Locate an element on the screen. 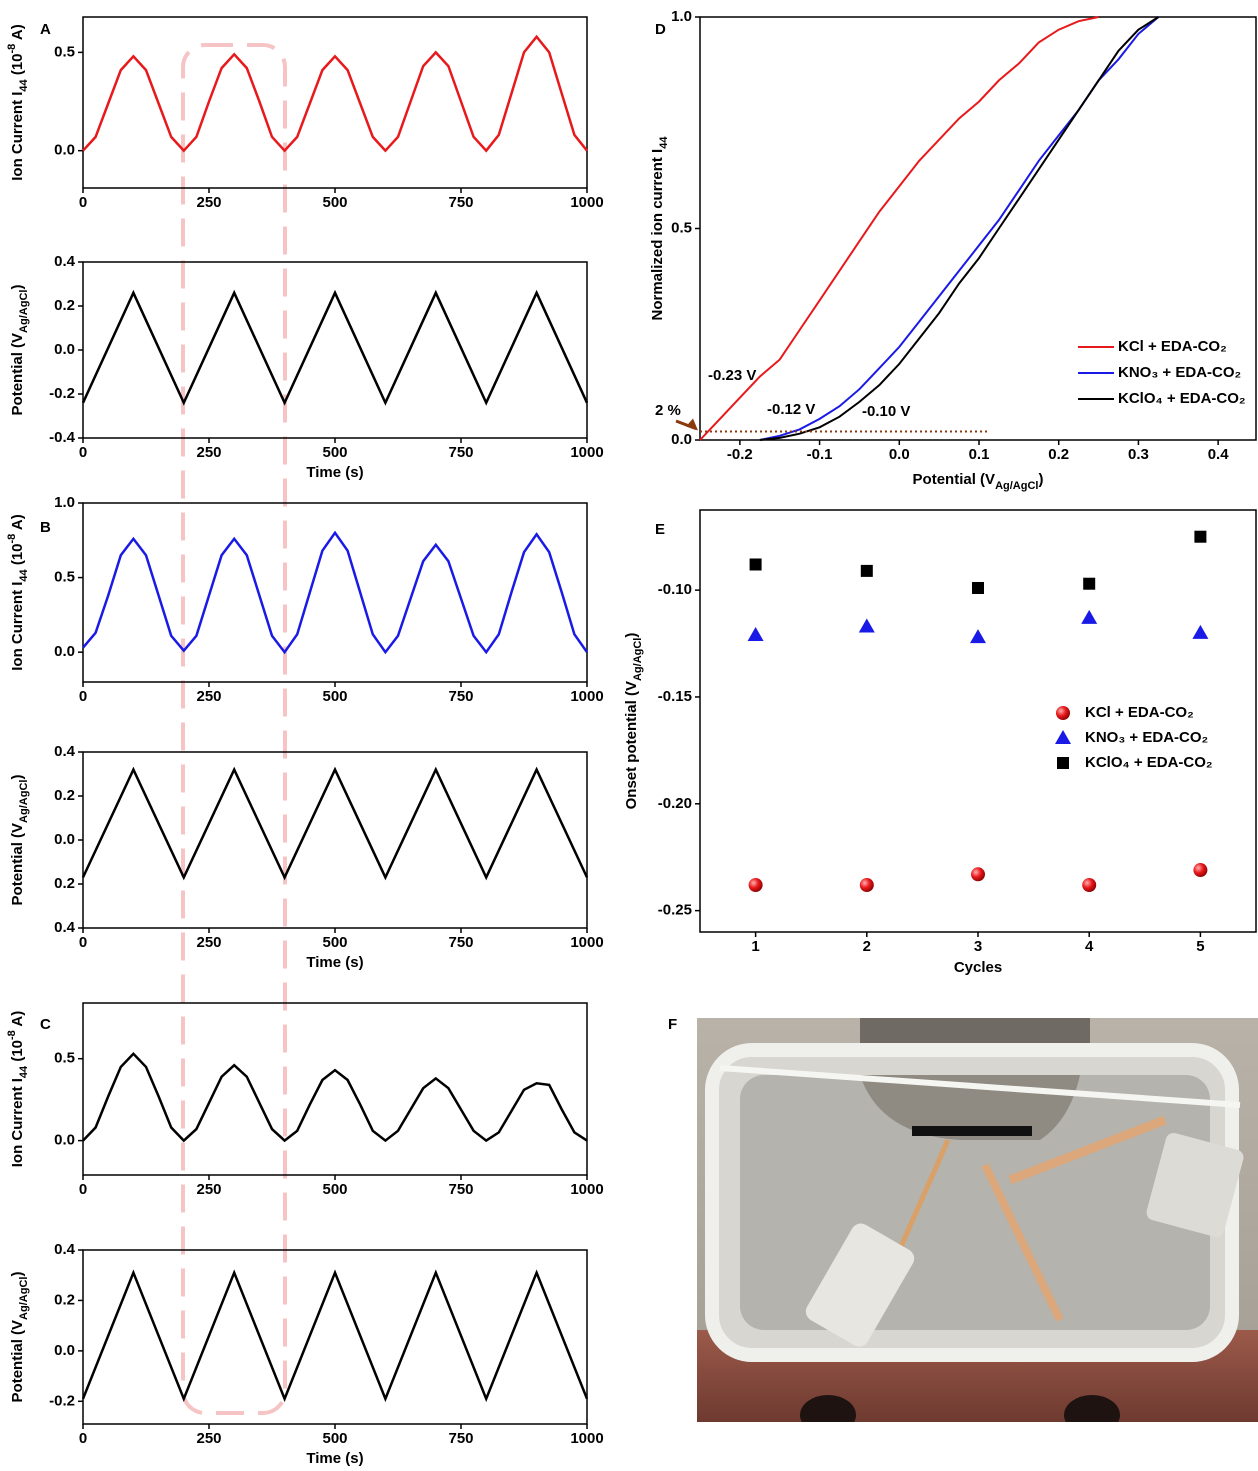 This screenshot has width=1258, height=1471. y-tick-label: 1.0 is located at coordinates (64, 502).